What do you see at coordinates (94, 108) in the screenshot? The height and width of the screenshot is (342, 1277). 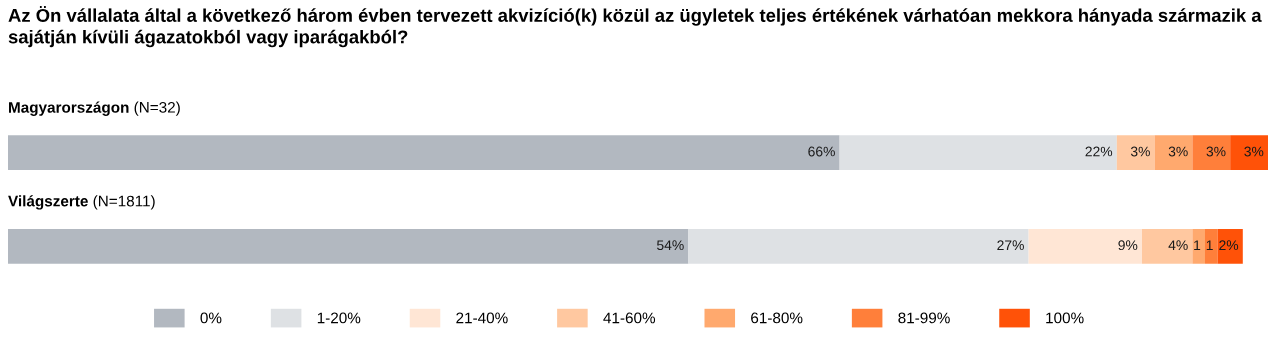 I see `y-tick-label: Magyarországon (N=32)` at bounding box center [94, 108].